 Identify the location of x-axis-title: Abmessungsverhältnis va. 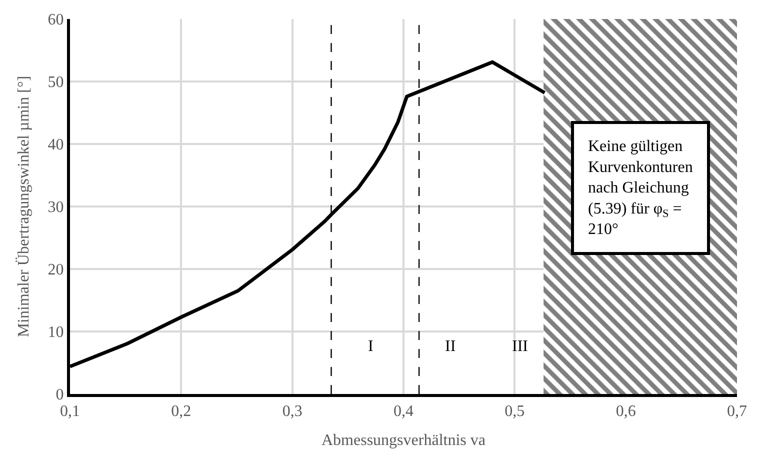
(404, 440).